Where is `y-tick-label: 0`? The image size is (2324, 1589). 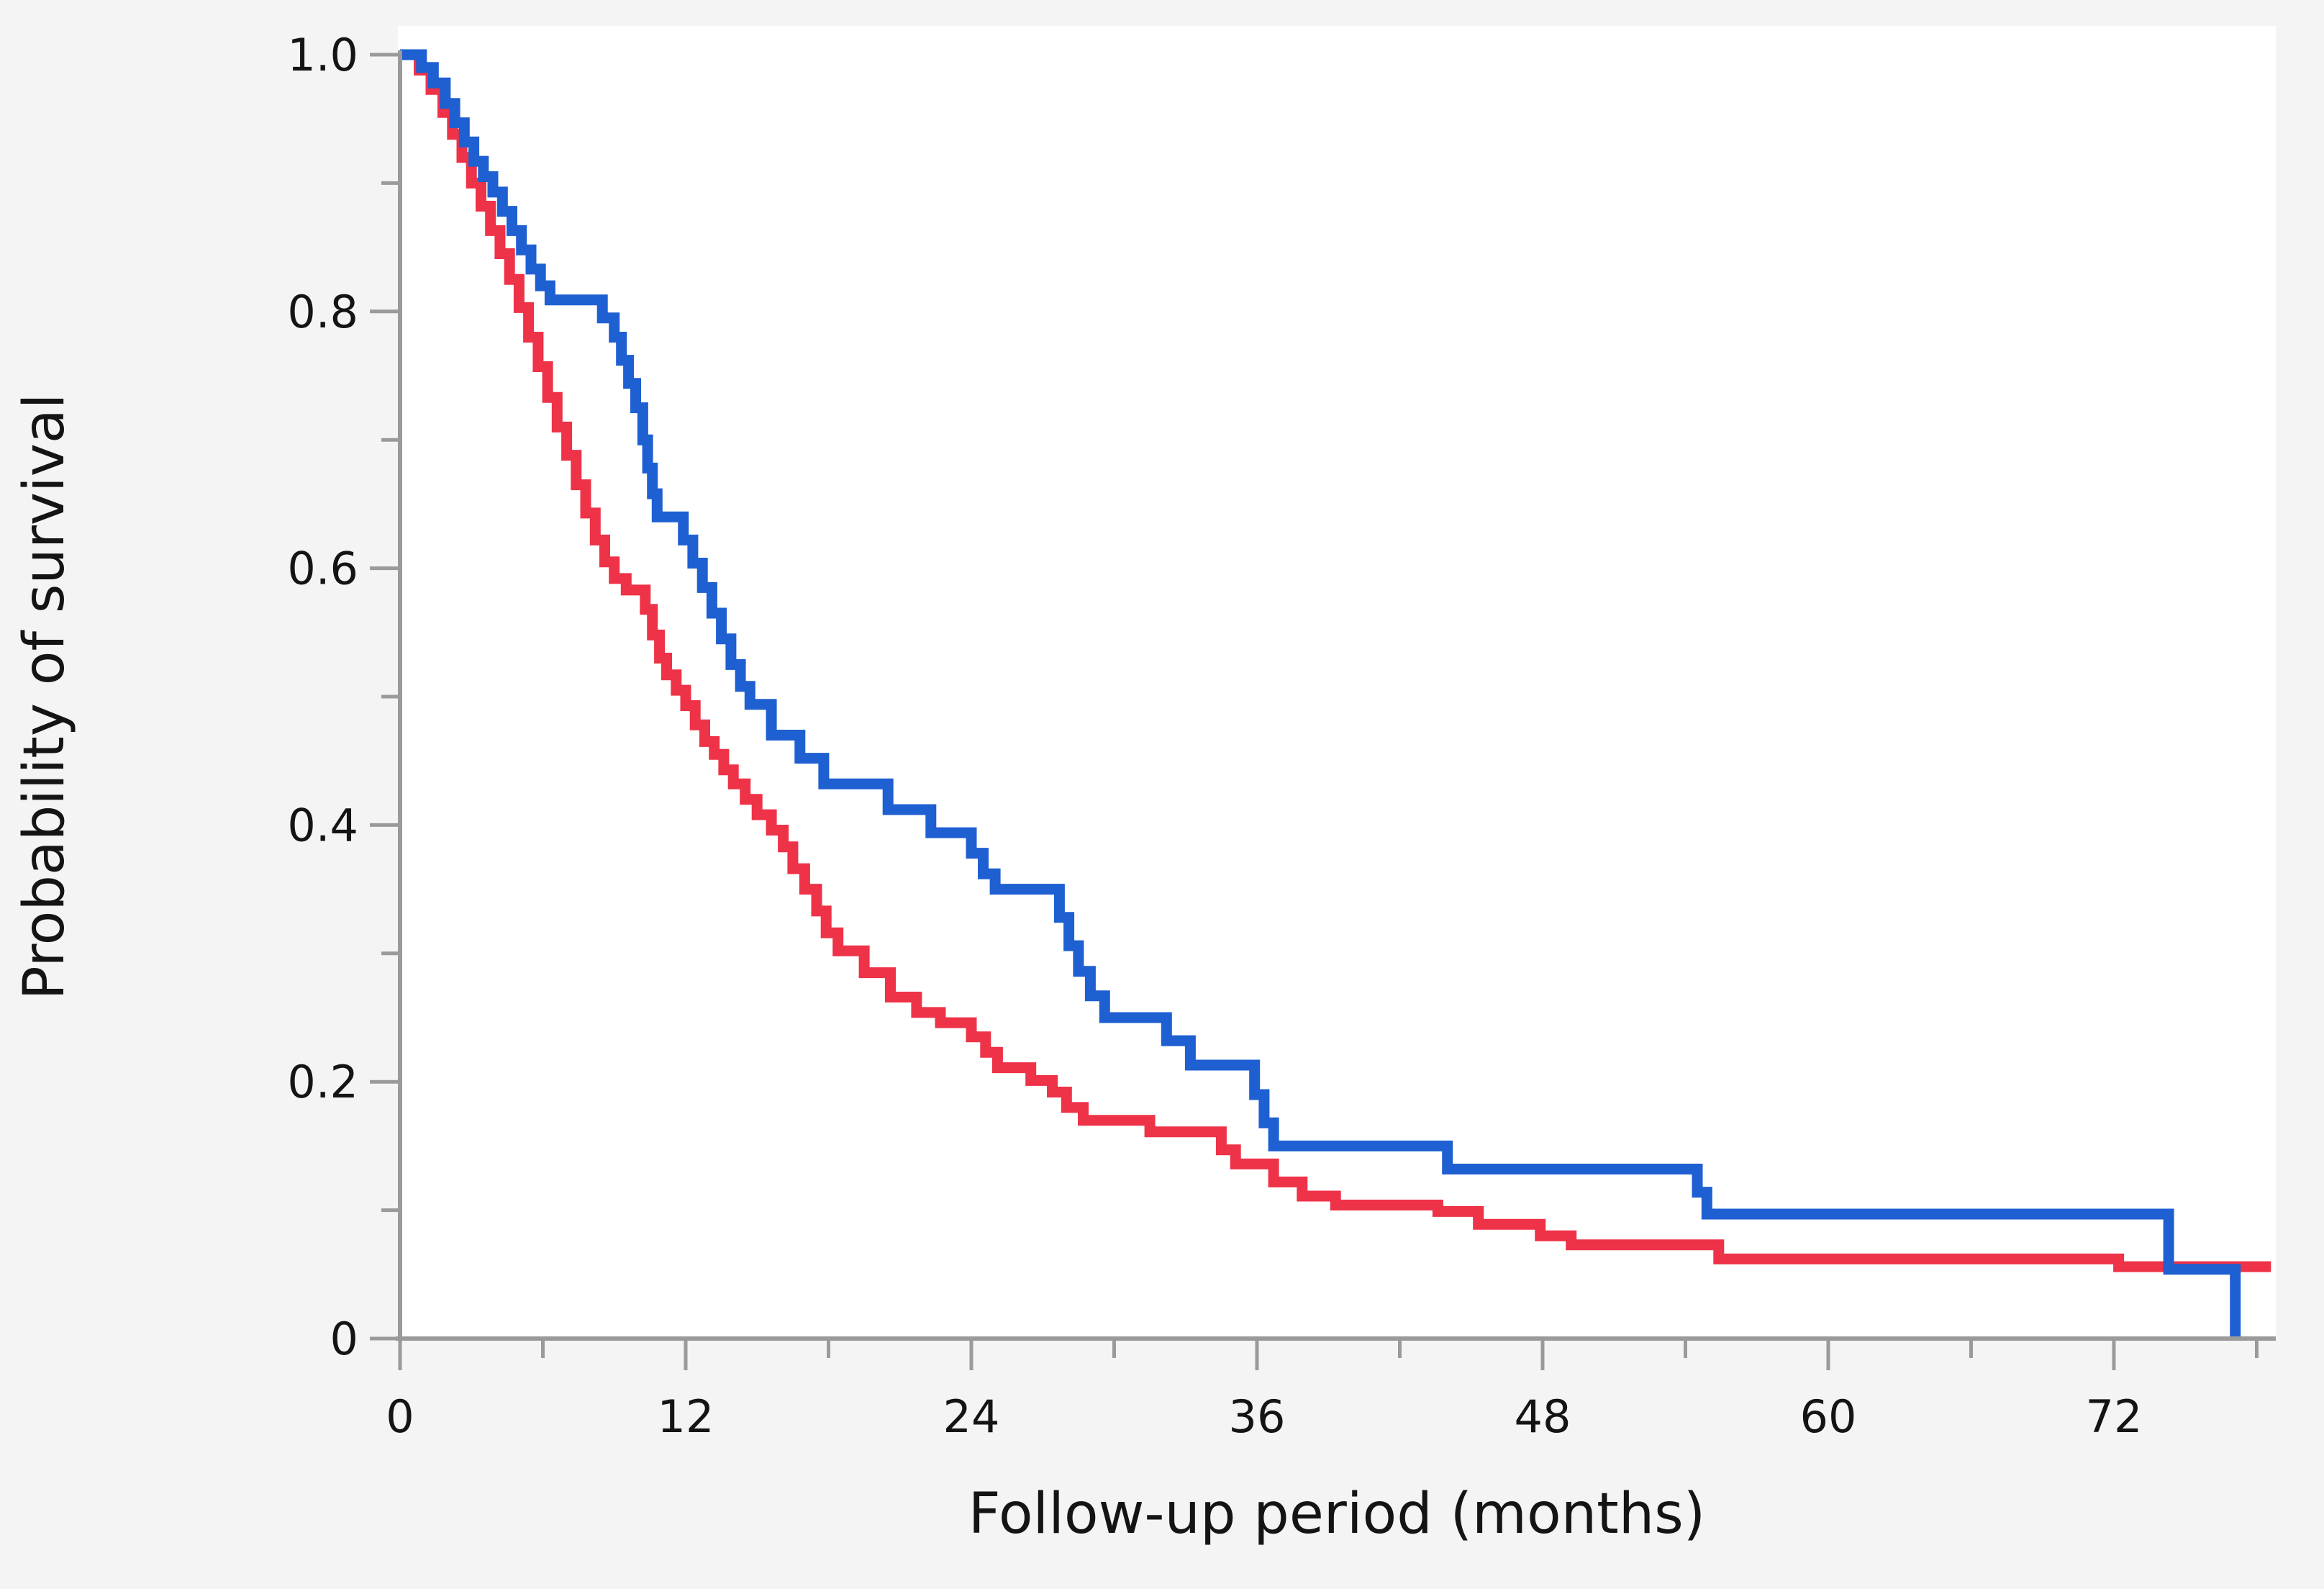 y-tick-label: 0 is located at coordinates (344, 1339).